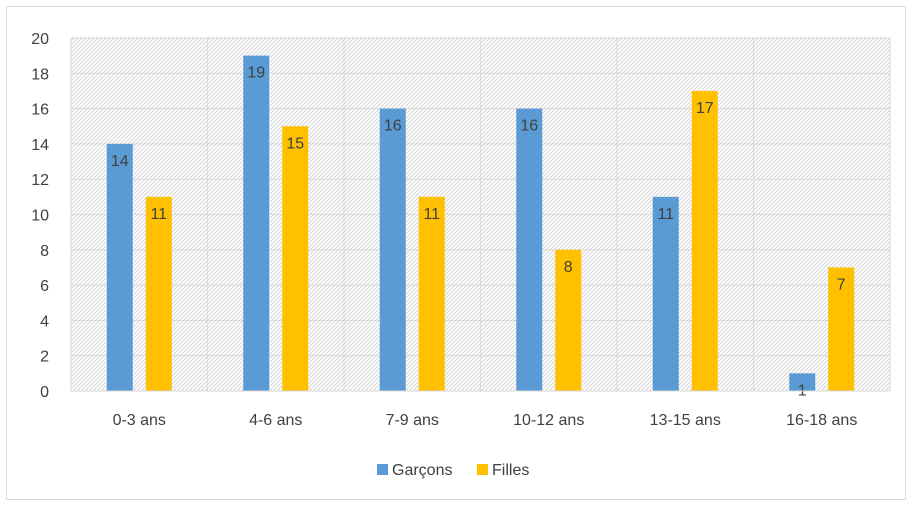 The height and width of the screenshot is (507, 914). I want to click on y-tick-label: 18, so click(40, 74).